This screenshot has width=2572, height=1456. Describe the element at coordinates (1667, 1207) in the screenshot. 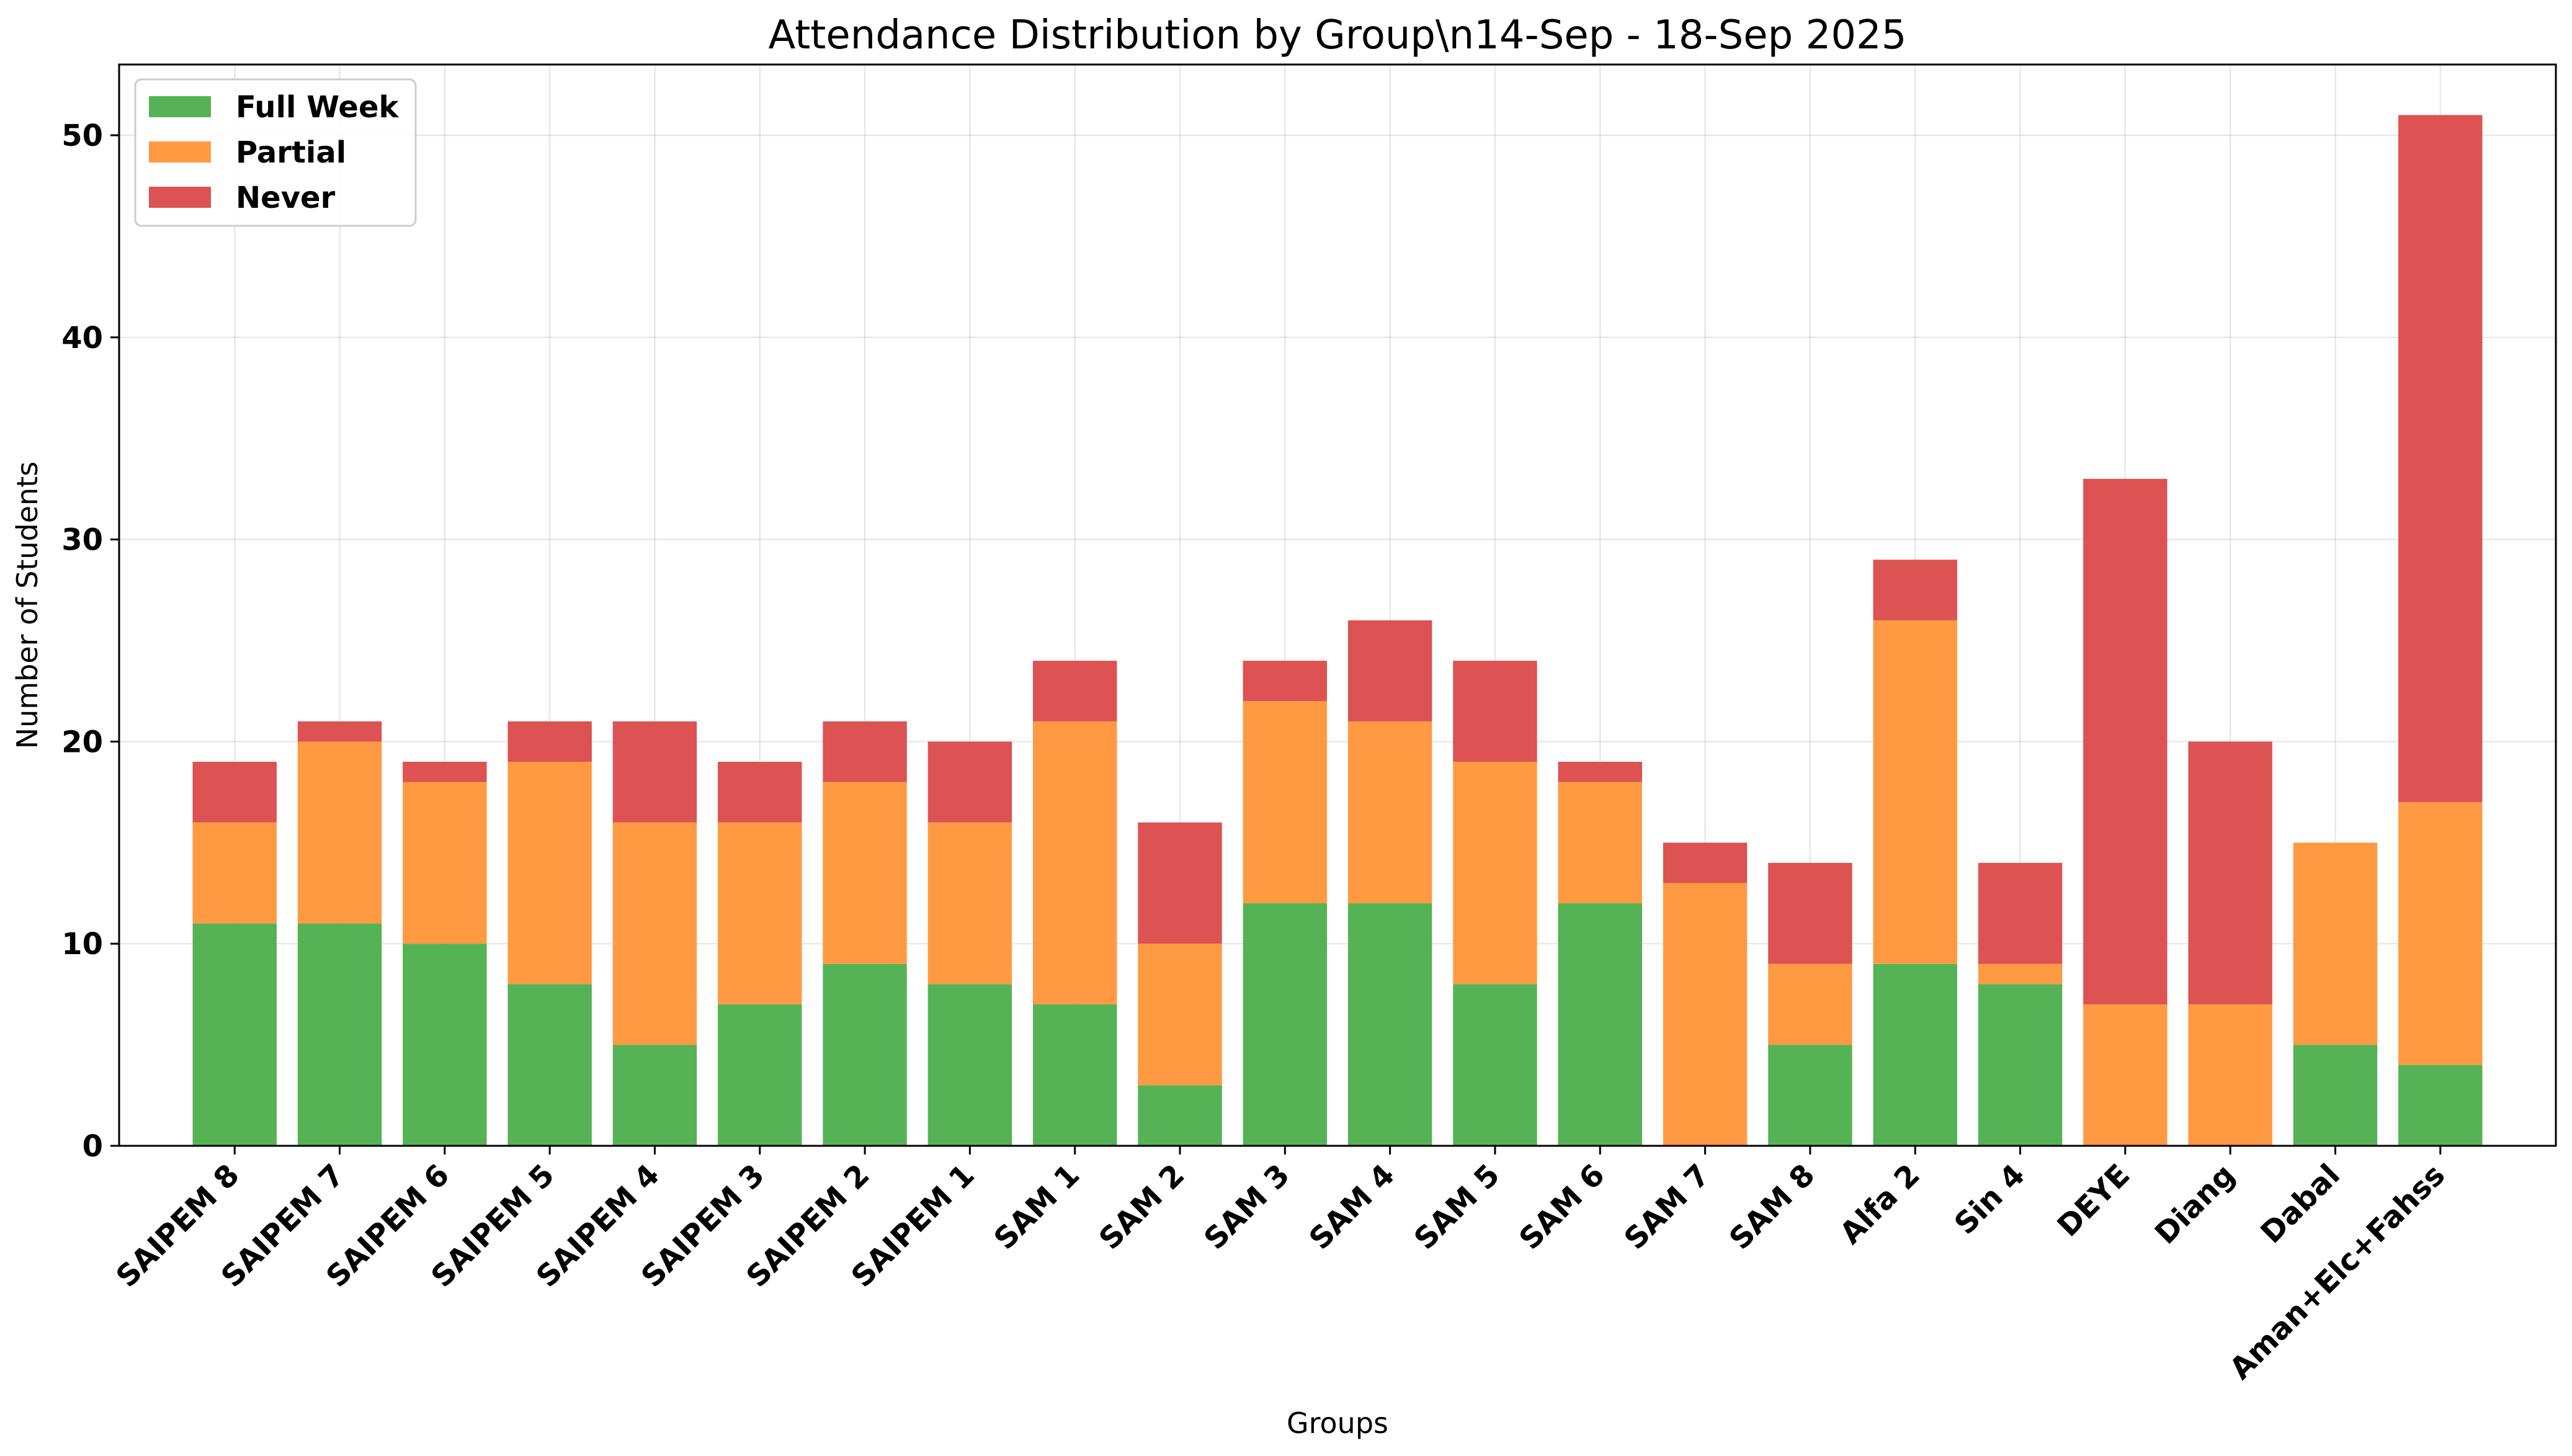

I see `x-tick-label: SAM 7` at that location.